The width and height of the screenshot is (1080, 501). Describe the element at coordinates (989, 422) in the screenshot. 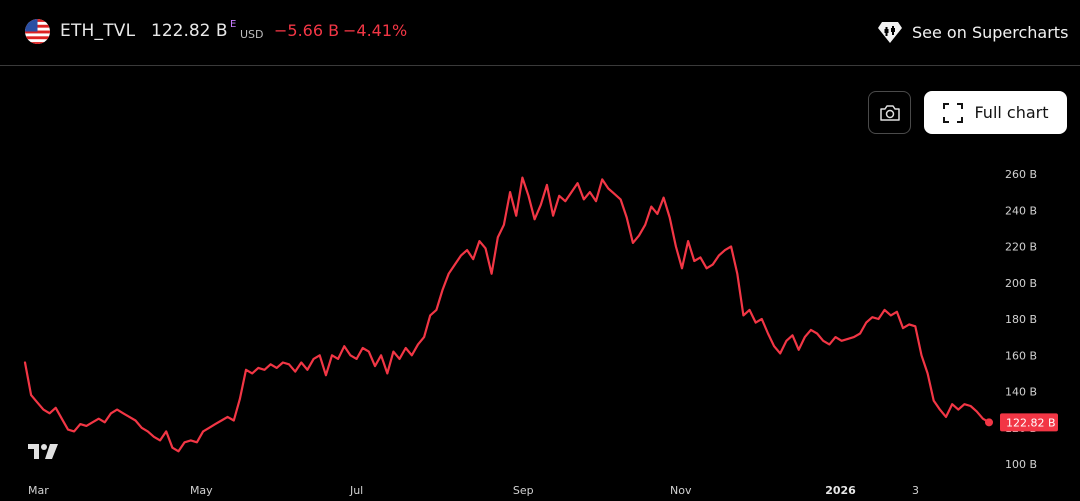

I see `last-value-dot` at that location.